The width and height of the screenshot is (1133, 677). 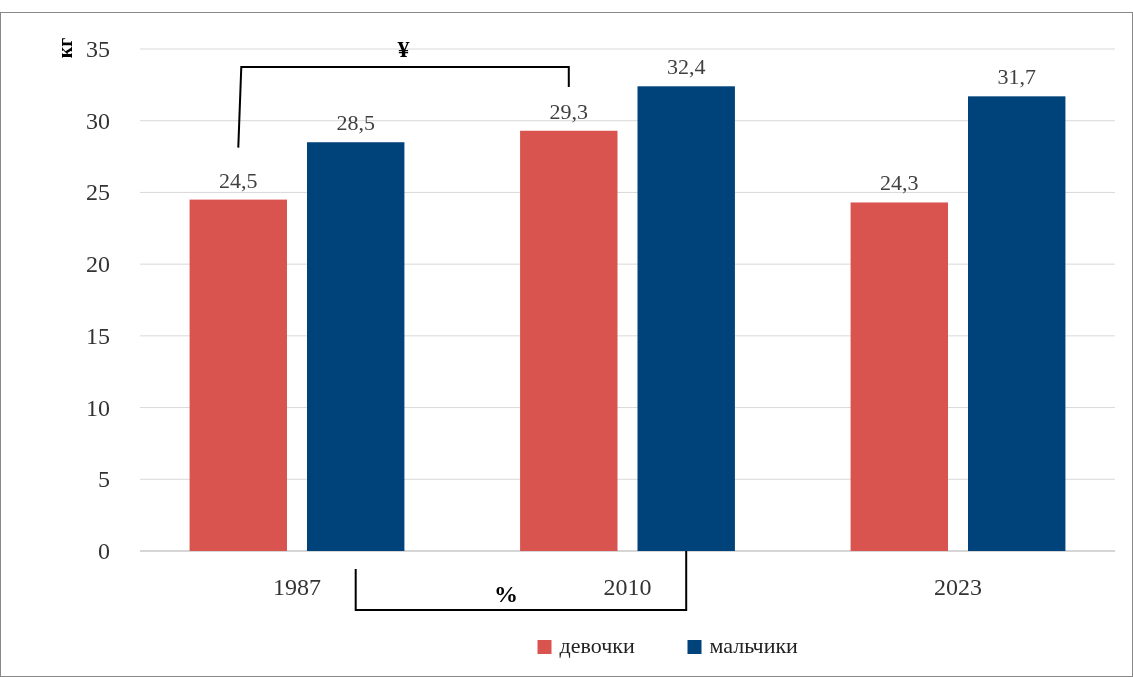 What do you see at coordinates (1016, 77) in the screenshot?
I see `data-label: 31,7` at bounding box center [1016, 77].